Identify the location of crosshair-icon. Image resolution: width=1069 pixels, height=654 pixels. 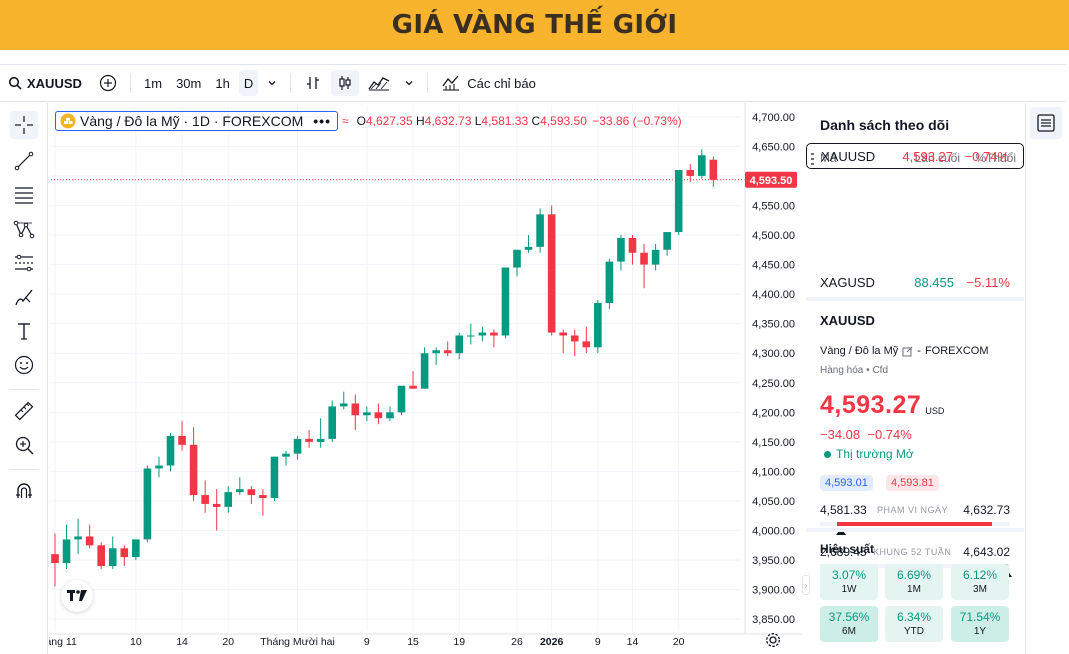
(24, 125).